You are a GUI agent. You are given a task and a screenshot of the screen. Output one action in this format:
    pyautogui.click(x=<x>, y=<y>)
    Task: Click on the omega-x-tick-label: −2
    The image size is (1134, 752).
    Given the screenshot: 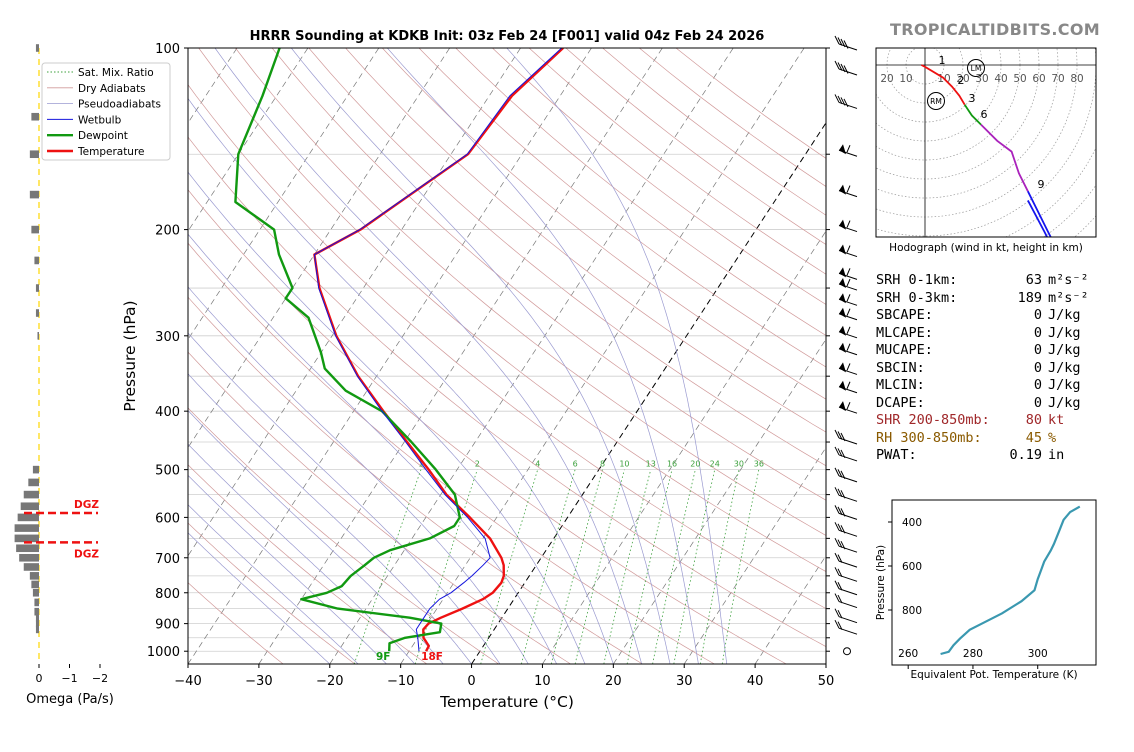 What is the action you would take?
    pyautogui.click(x=100, y=678)
    